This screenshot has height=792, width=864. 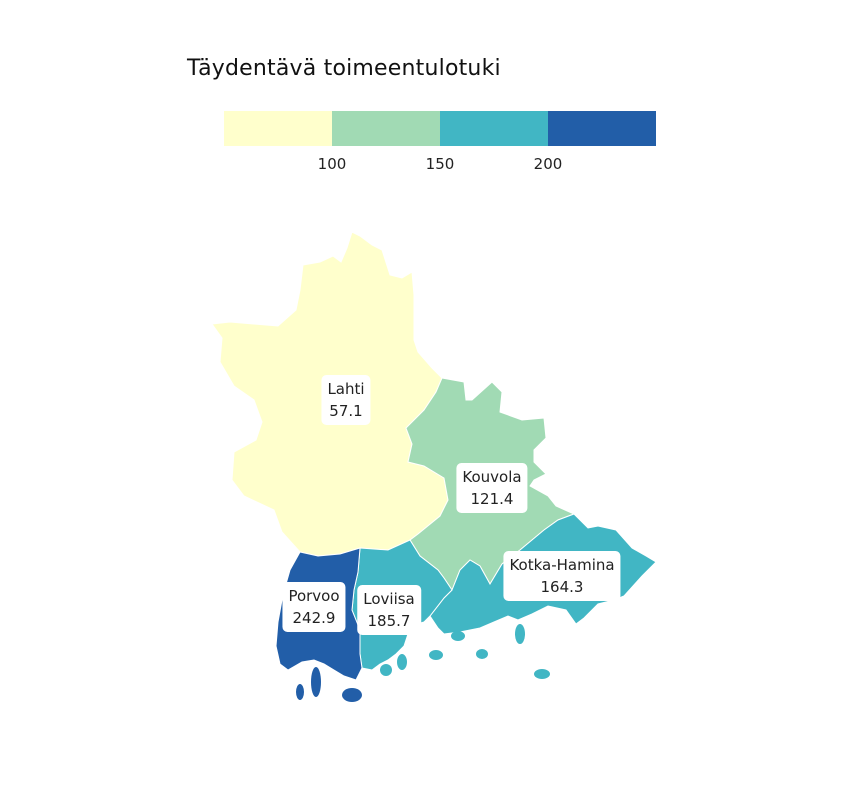 I want to click on label-kouvola: Kouvola 121.4, so click(x=492, y=488).